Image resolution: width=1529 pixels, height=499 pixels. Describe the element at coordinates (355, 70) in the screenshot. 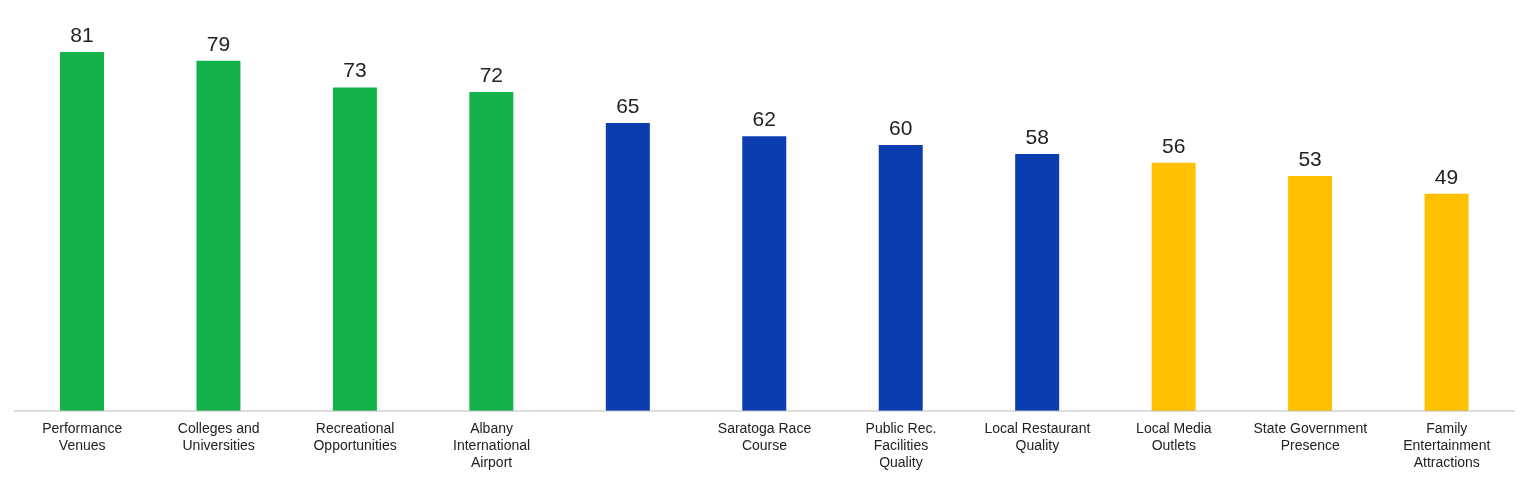

I see `data-label: 73` at that location.